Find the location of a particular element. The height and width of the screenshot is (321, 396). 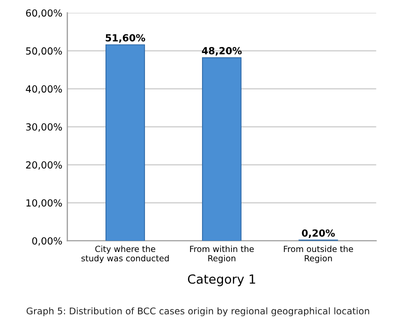

data-label: 51,60% is located at coordinates (126, 38).